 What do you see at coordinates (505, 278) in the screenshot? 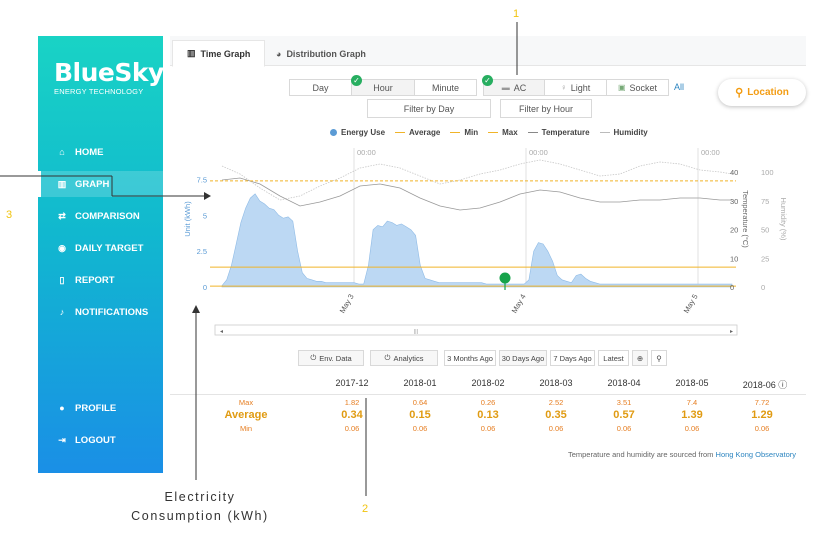
I see `current-time-marker` at bounding box center [505, 278].